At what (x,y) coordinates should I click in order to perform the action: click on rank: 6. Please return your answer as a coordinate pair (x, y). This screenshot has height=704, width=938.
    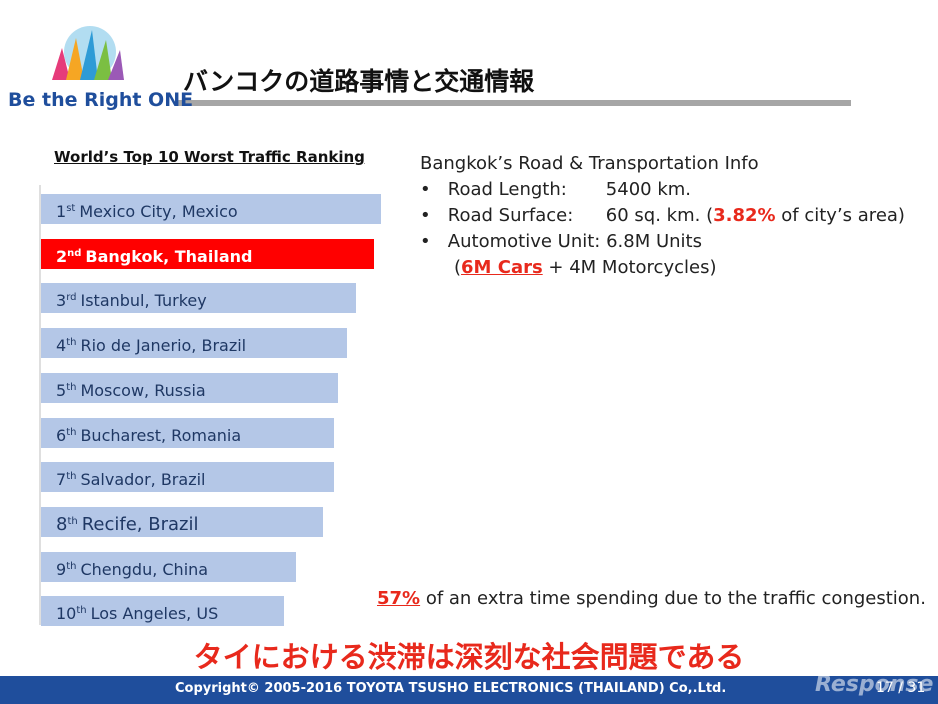
    Looking at the image, I should click on (61, 435).